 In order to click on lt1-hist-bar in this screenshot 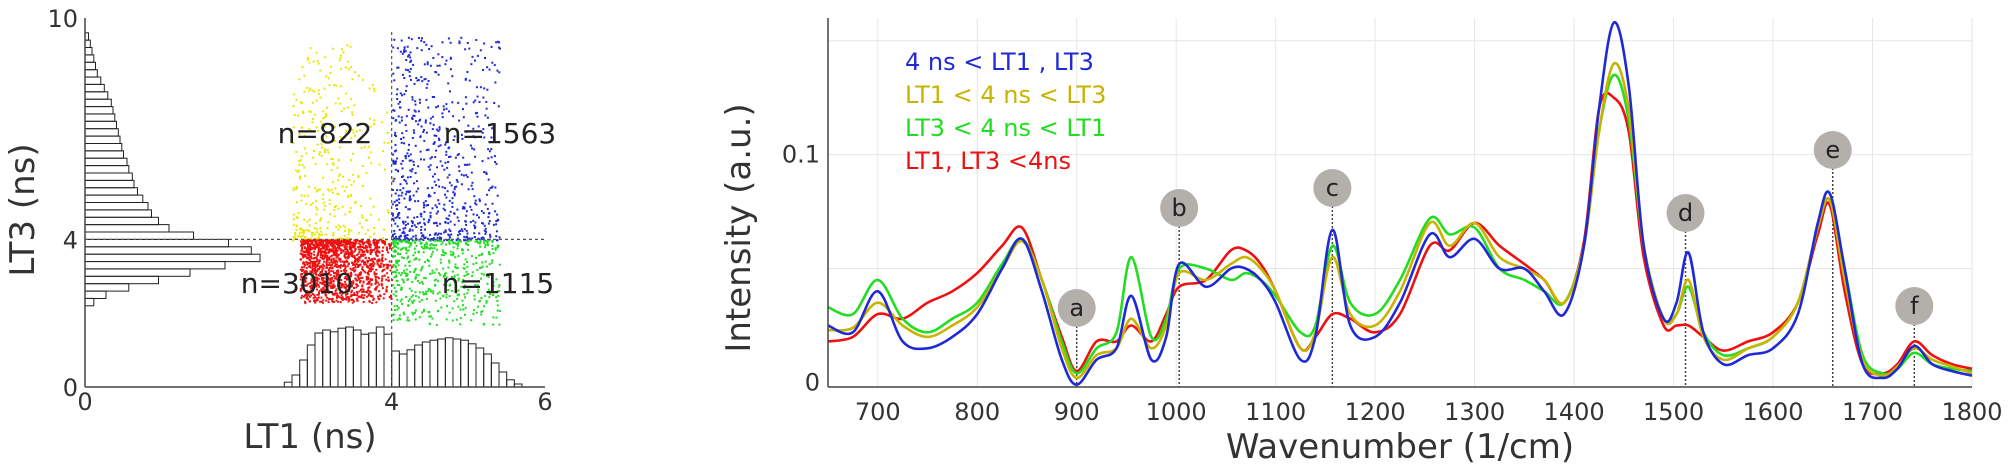, I will do `click(449, 362)`.